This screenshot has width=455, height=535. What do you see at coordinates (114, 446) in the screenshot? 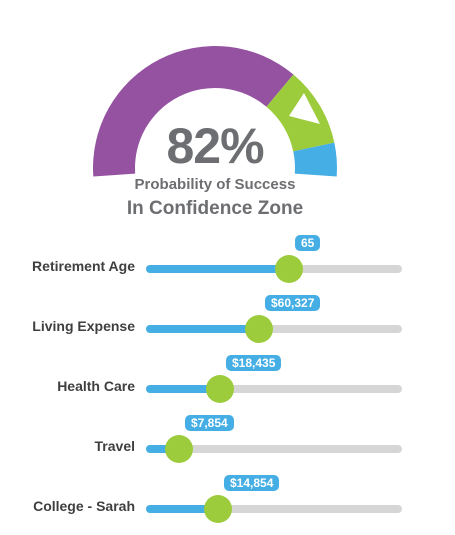
I see `slider-label-travel: Travel` at bounding box center [114, 446].